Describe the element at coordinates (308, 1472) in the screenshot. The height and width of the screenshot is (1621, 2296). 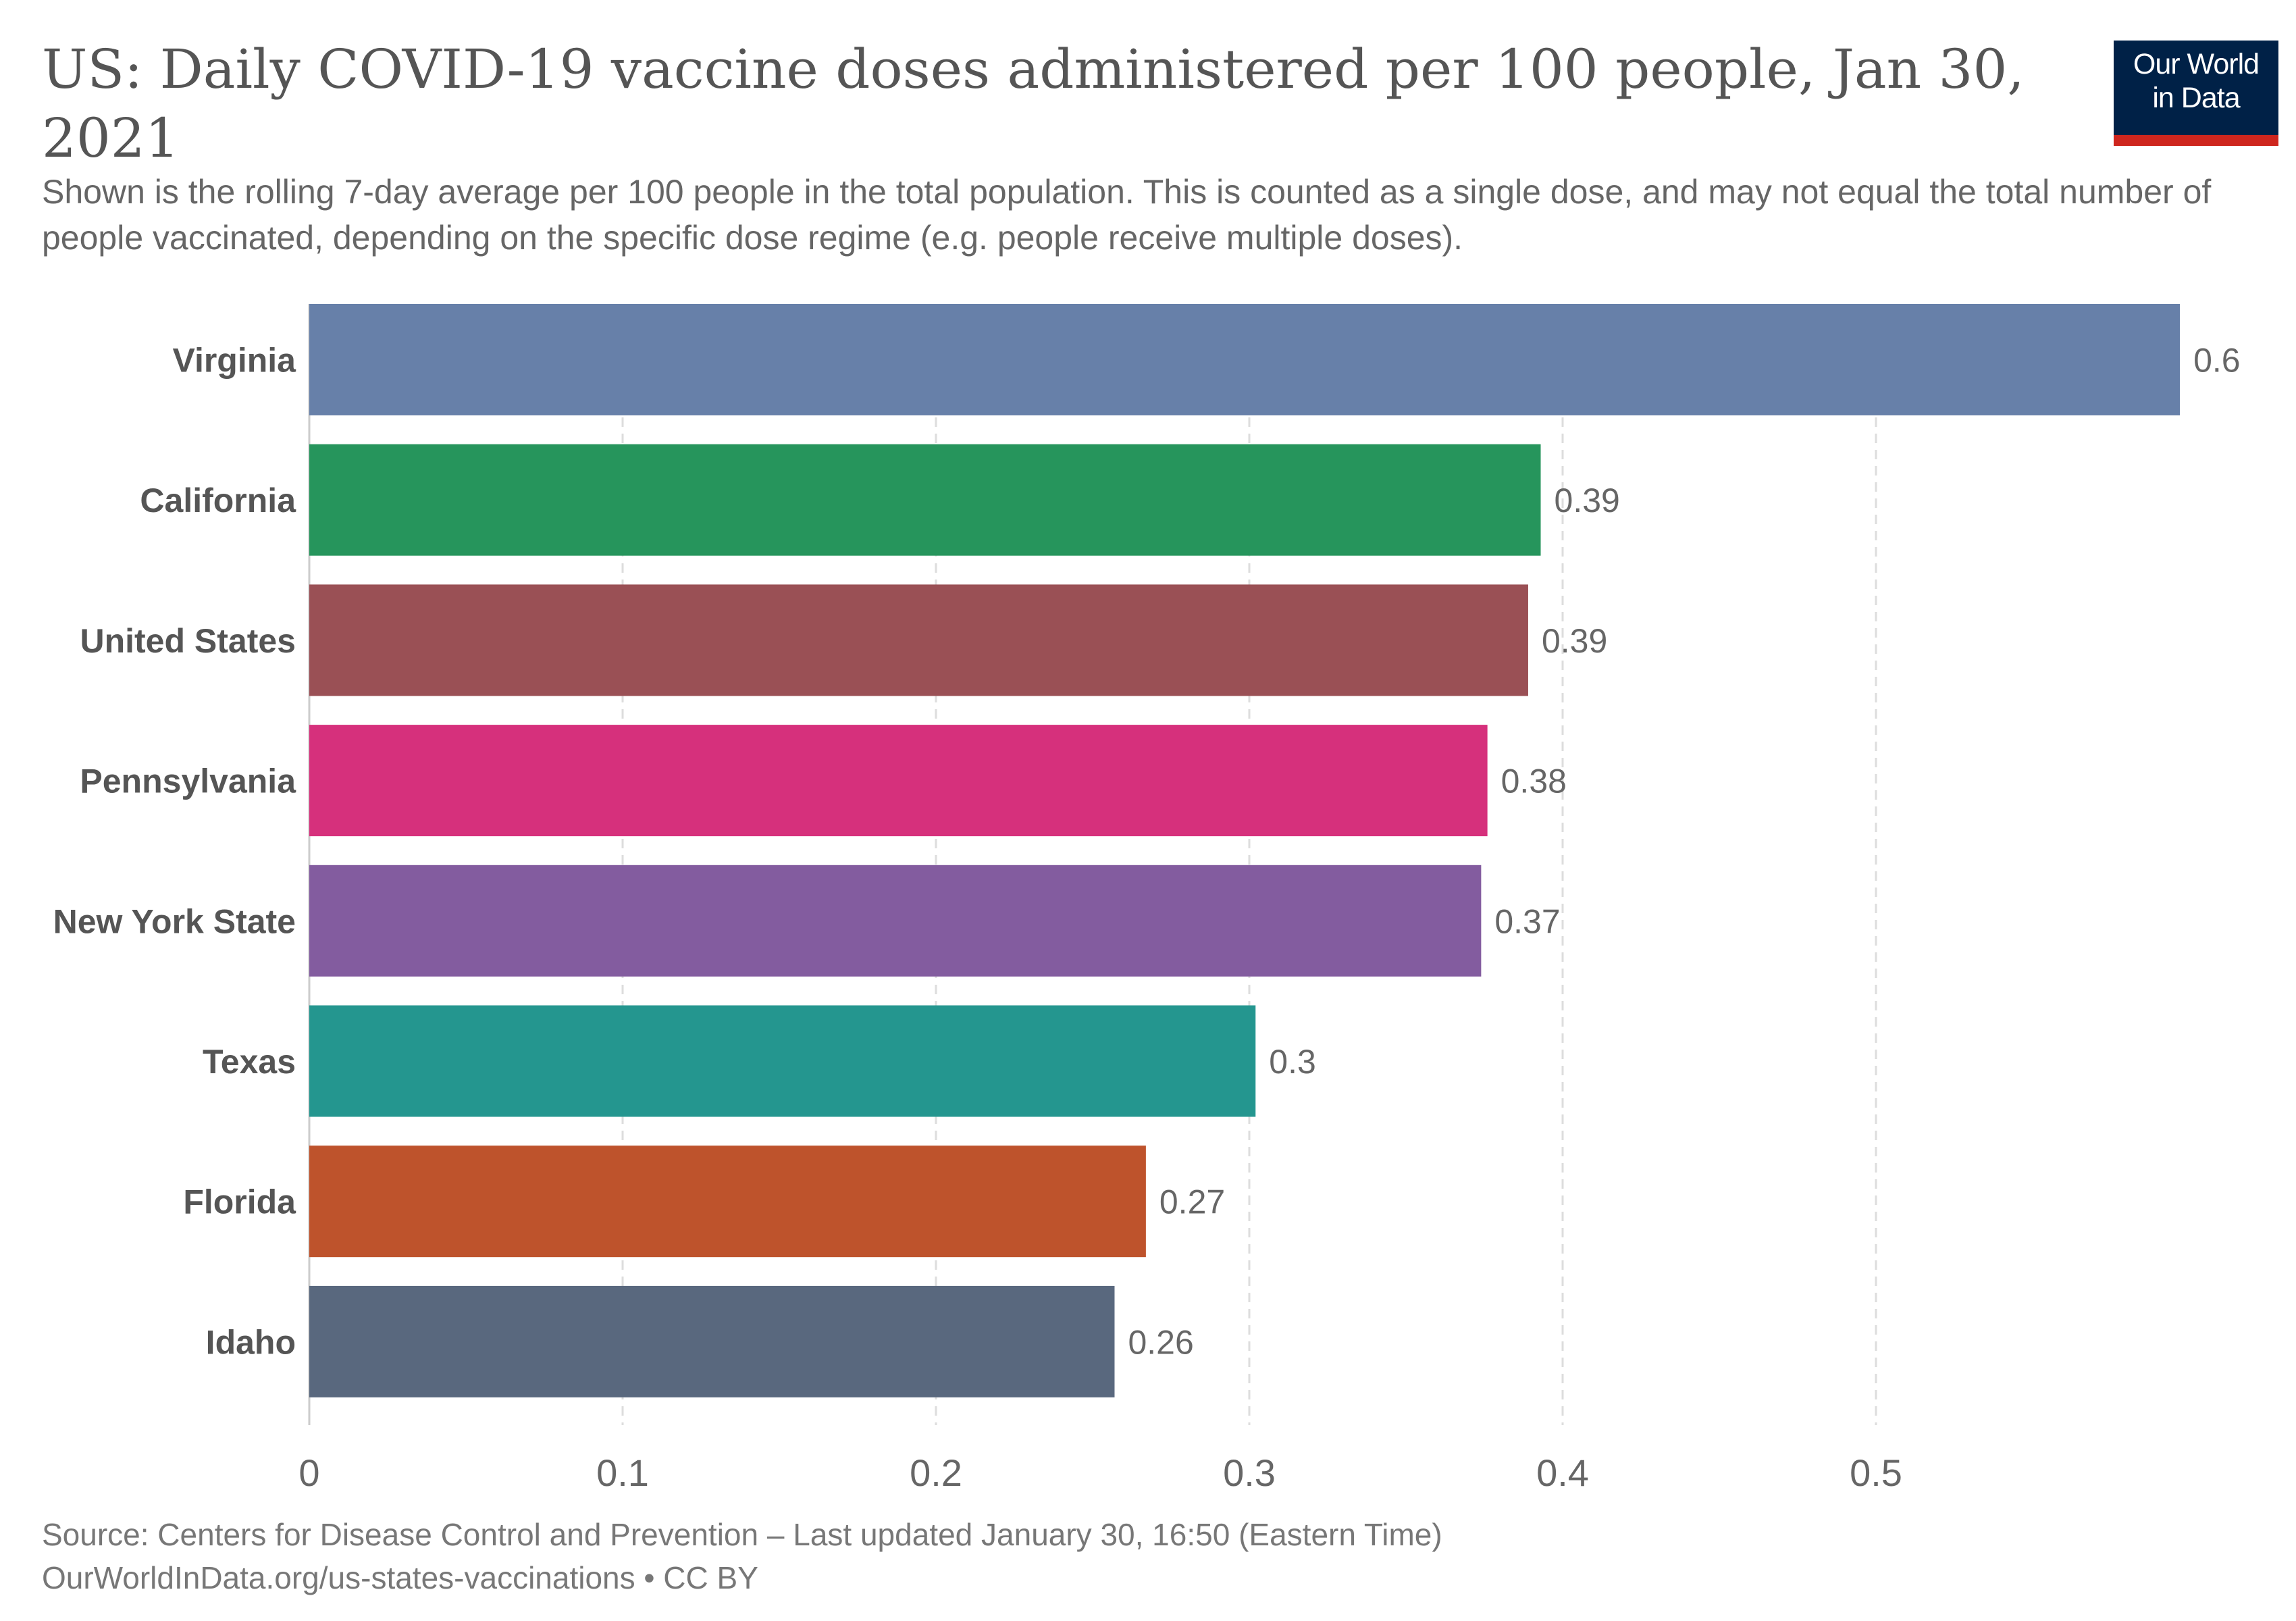
I see `x-tick-label: 0` at that location.